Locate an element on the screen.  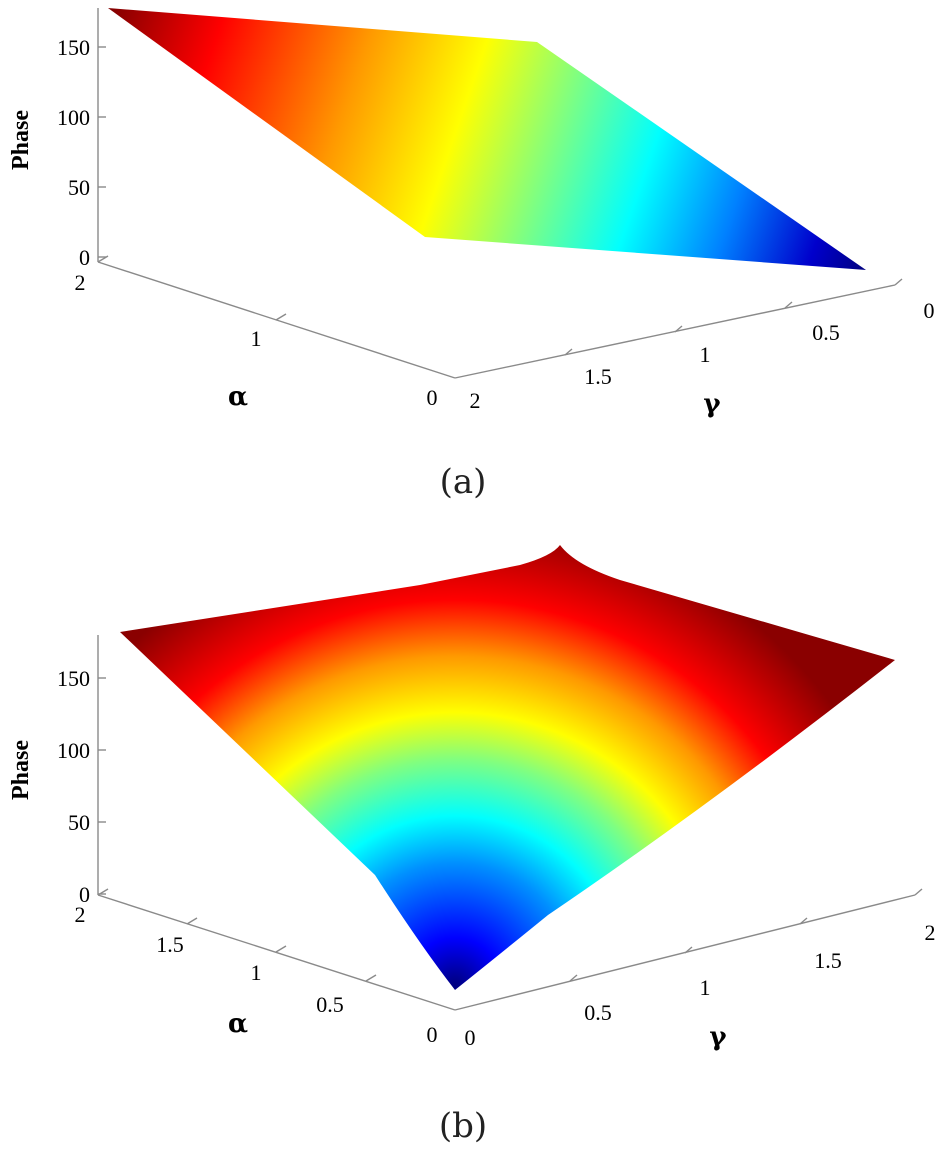
alpha-tick-label-a: 0 is located at coordinates (432, 397).